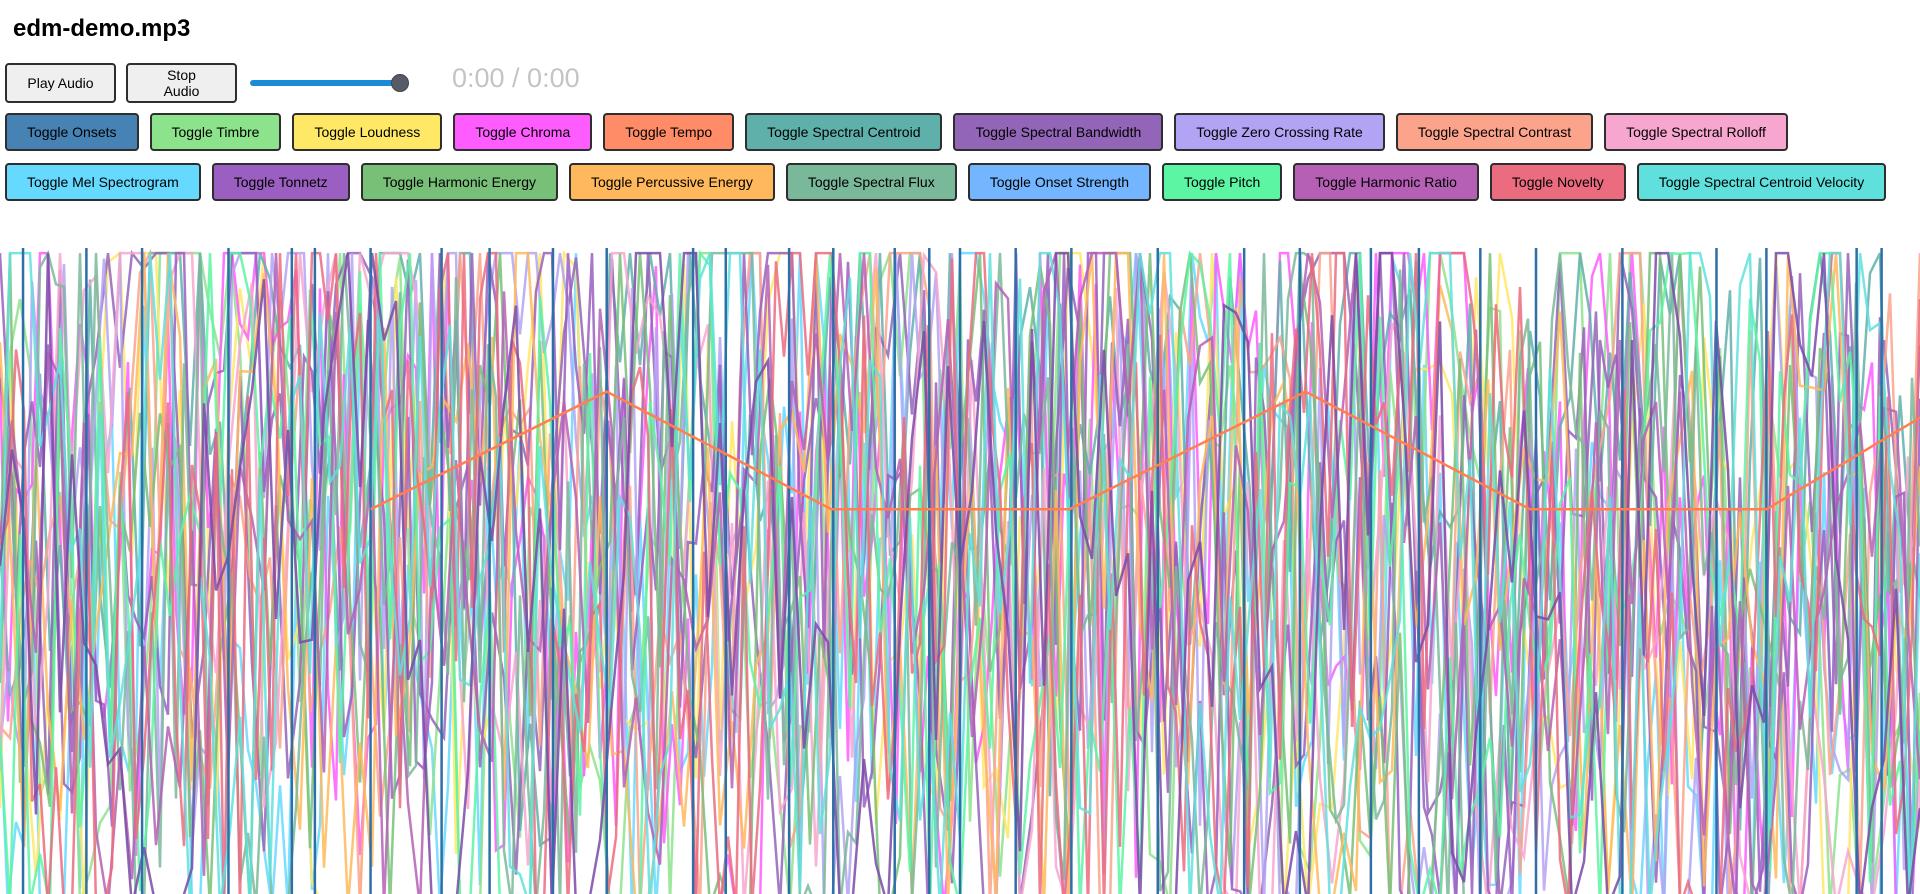 Image resolution: width=1920 pixels, height=894 pixels. What do you see at coordinates (1222, 182) in the screenshot?
I see `toggle-pitch-button: Toggle Pitch` at bounding box center [1222, 182].